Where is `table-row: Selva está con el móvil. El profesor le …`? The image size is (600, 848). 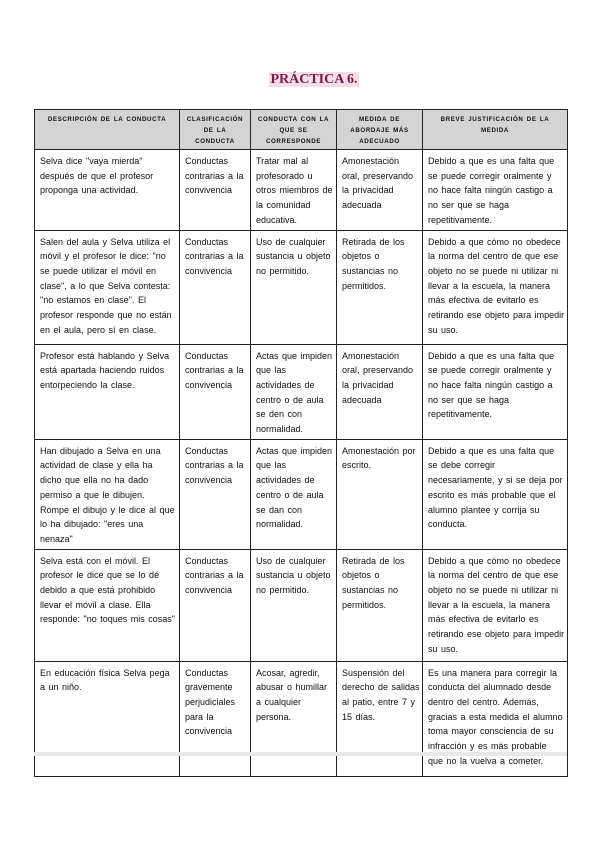 table-row: Selva está con el móvil. El profesor le … is located at coordinates (301, 605).